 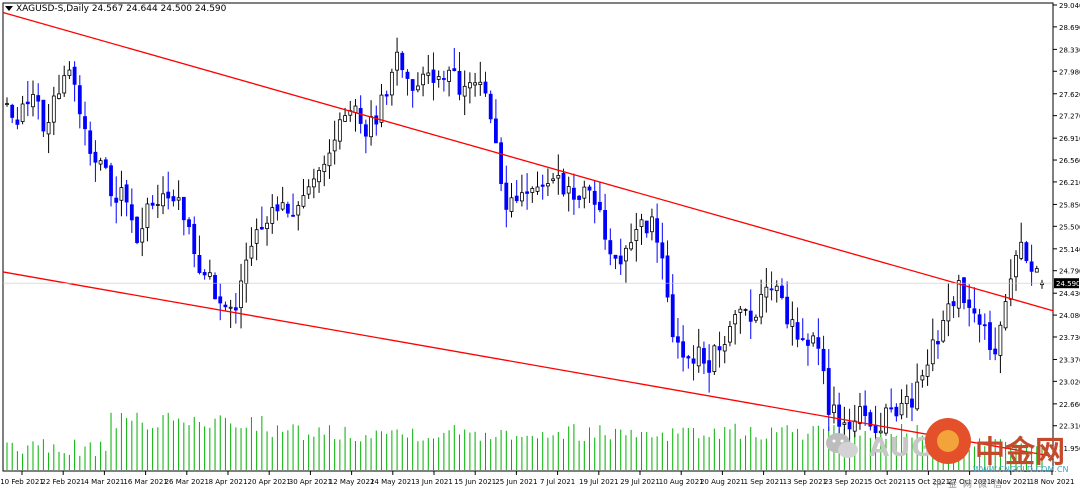 What do you see at coordinates (722, 482) in the screenshot?
I see `x-tick-label: 20 Aug 2021` at bounding box center [722, 482].